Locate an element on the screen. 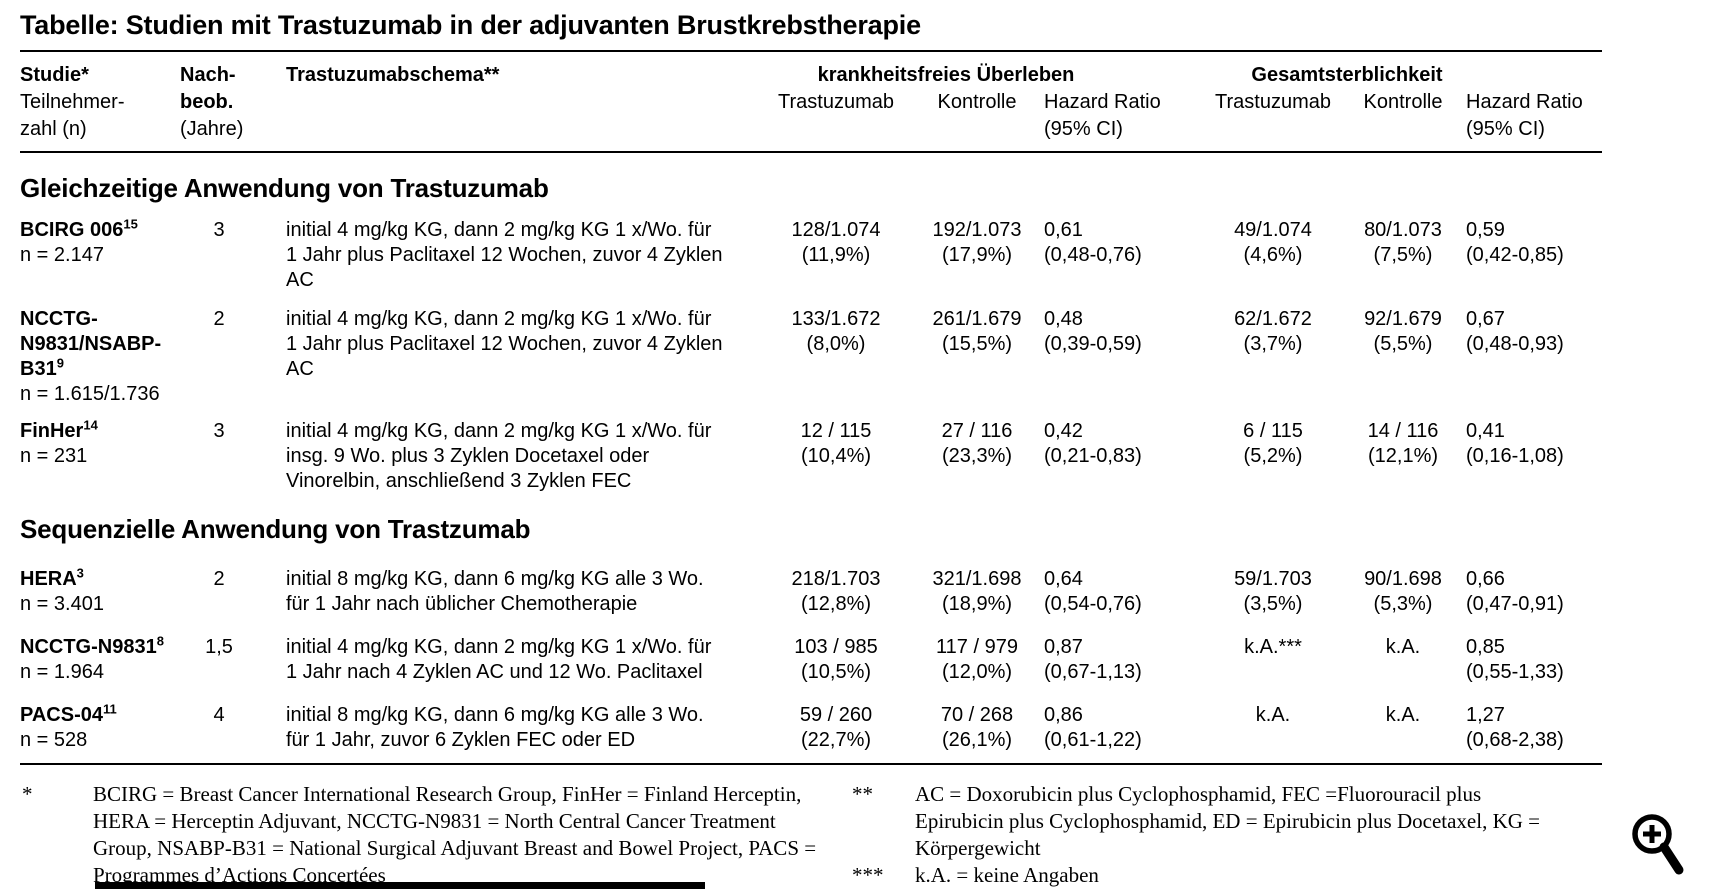 The height and width of the screenshot is (889, 1715). os-trastuzumab-value: 59/1.703 is located at coordinates (1273, 579).